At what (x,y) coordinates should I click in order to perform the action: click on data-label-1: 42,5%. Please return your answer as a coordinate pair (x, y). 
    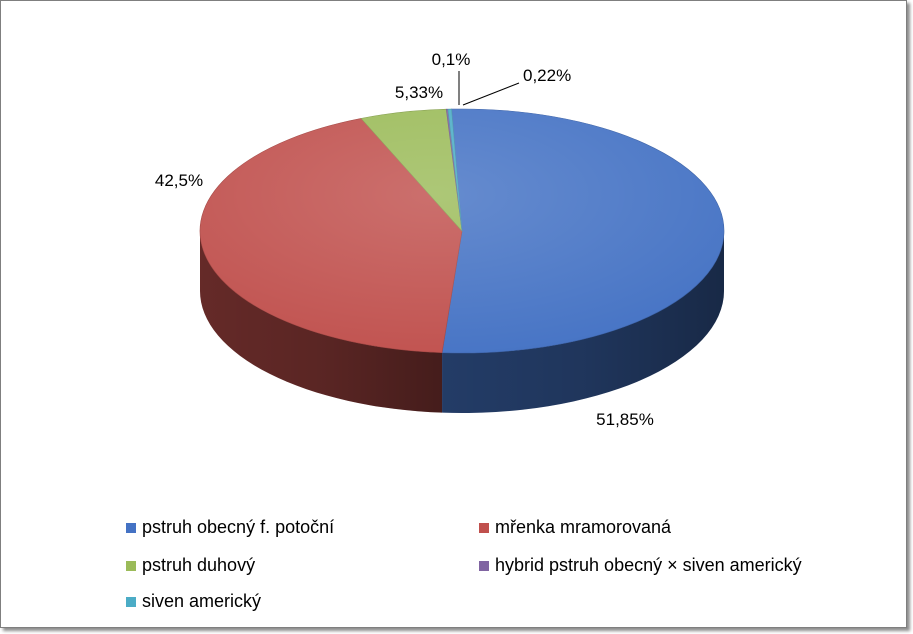
    Looking at the image, I should click on (179, 180).